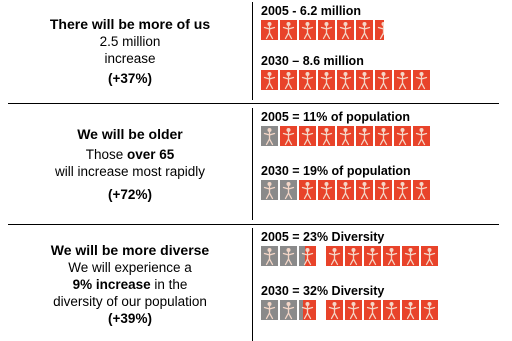 The width and height of the screenshot is (512, 341). I want to click on stat-label: 2005 = 11% of population, so click(335, 117).